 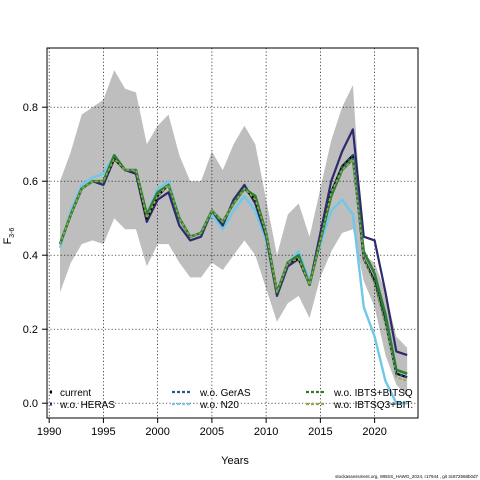 What do you see at coordinates (30, 330) in the screenshot?
I see `y-tick-label: 0.2` at bounding box center [30, 330].